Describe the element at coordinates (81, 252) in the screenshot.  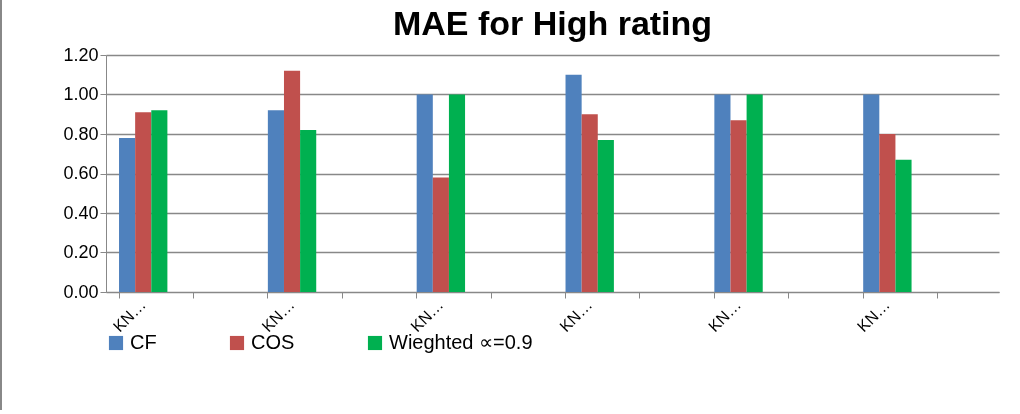
I see `y-tick-label: 0.20` at that location.